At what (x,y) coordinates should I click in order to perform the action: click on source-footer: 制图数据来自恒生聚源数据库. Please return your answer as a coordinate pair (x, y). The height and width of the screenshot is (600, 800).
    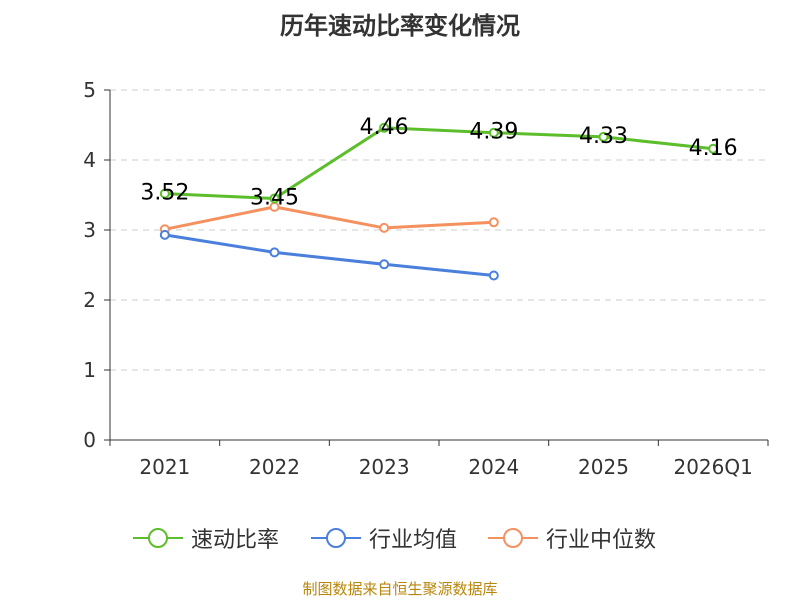
    Looking at the image, I should click on (400, 589).